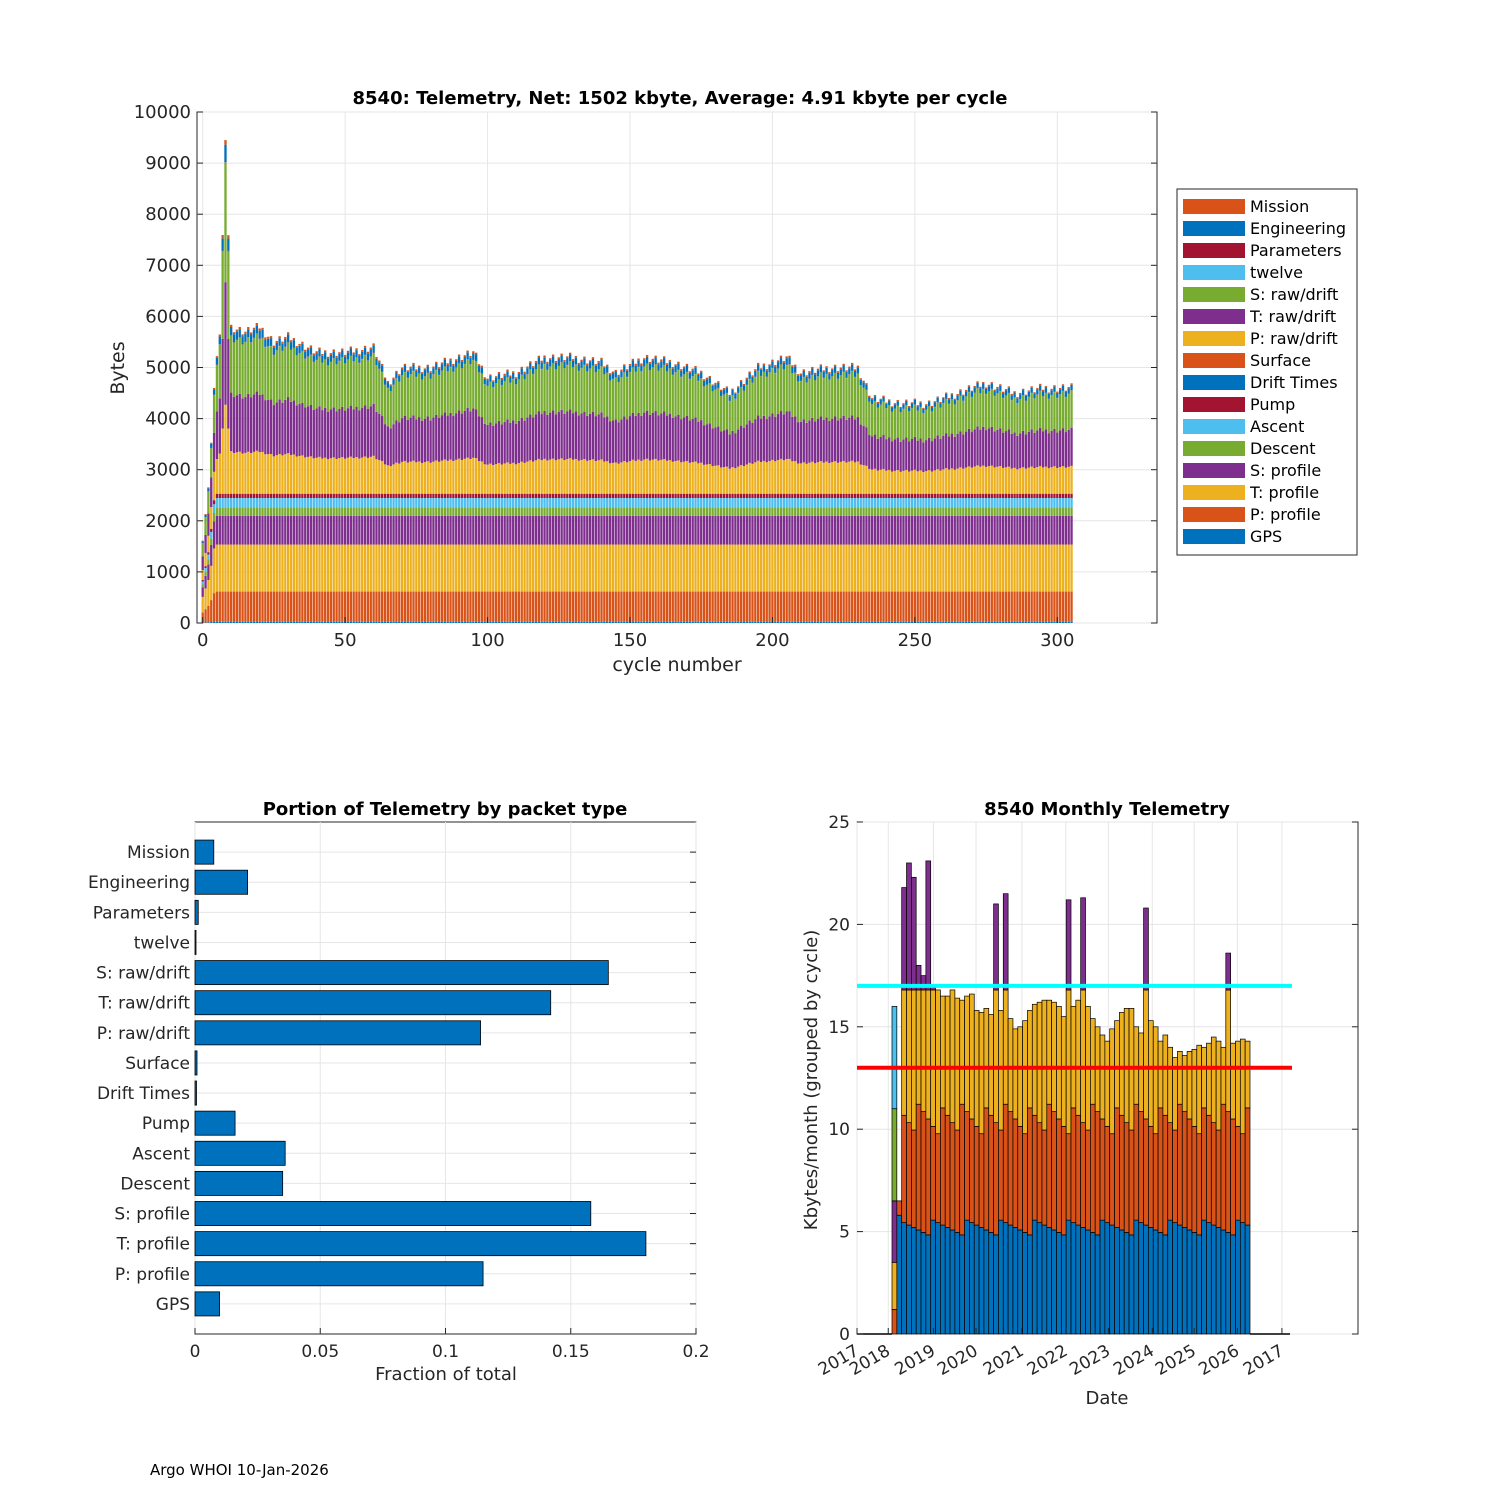 The height and width of the screenshot is (1500, 1500). Describe the element at coordinates (1214, 294) in the screenshot. I see `legend-swatch` at that location.